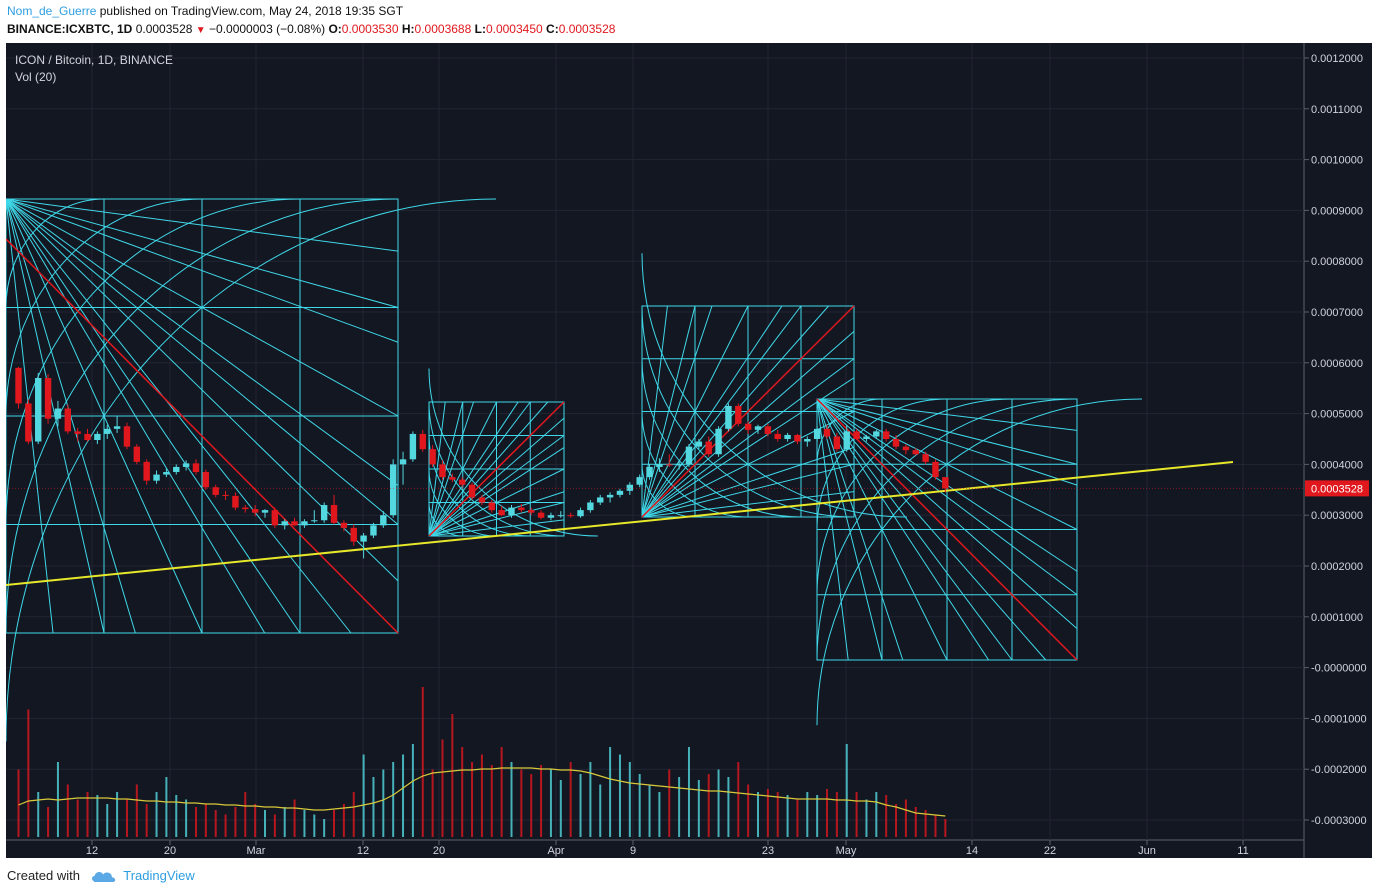  I want to click on time-tick-label: 14, so click(972, 851).